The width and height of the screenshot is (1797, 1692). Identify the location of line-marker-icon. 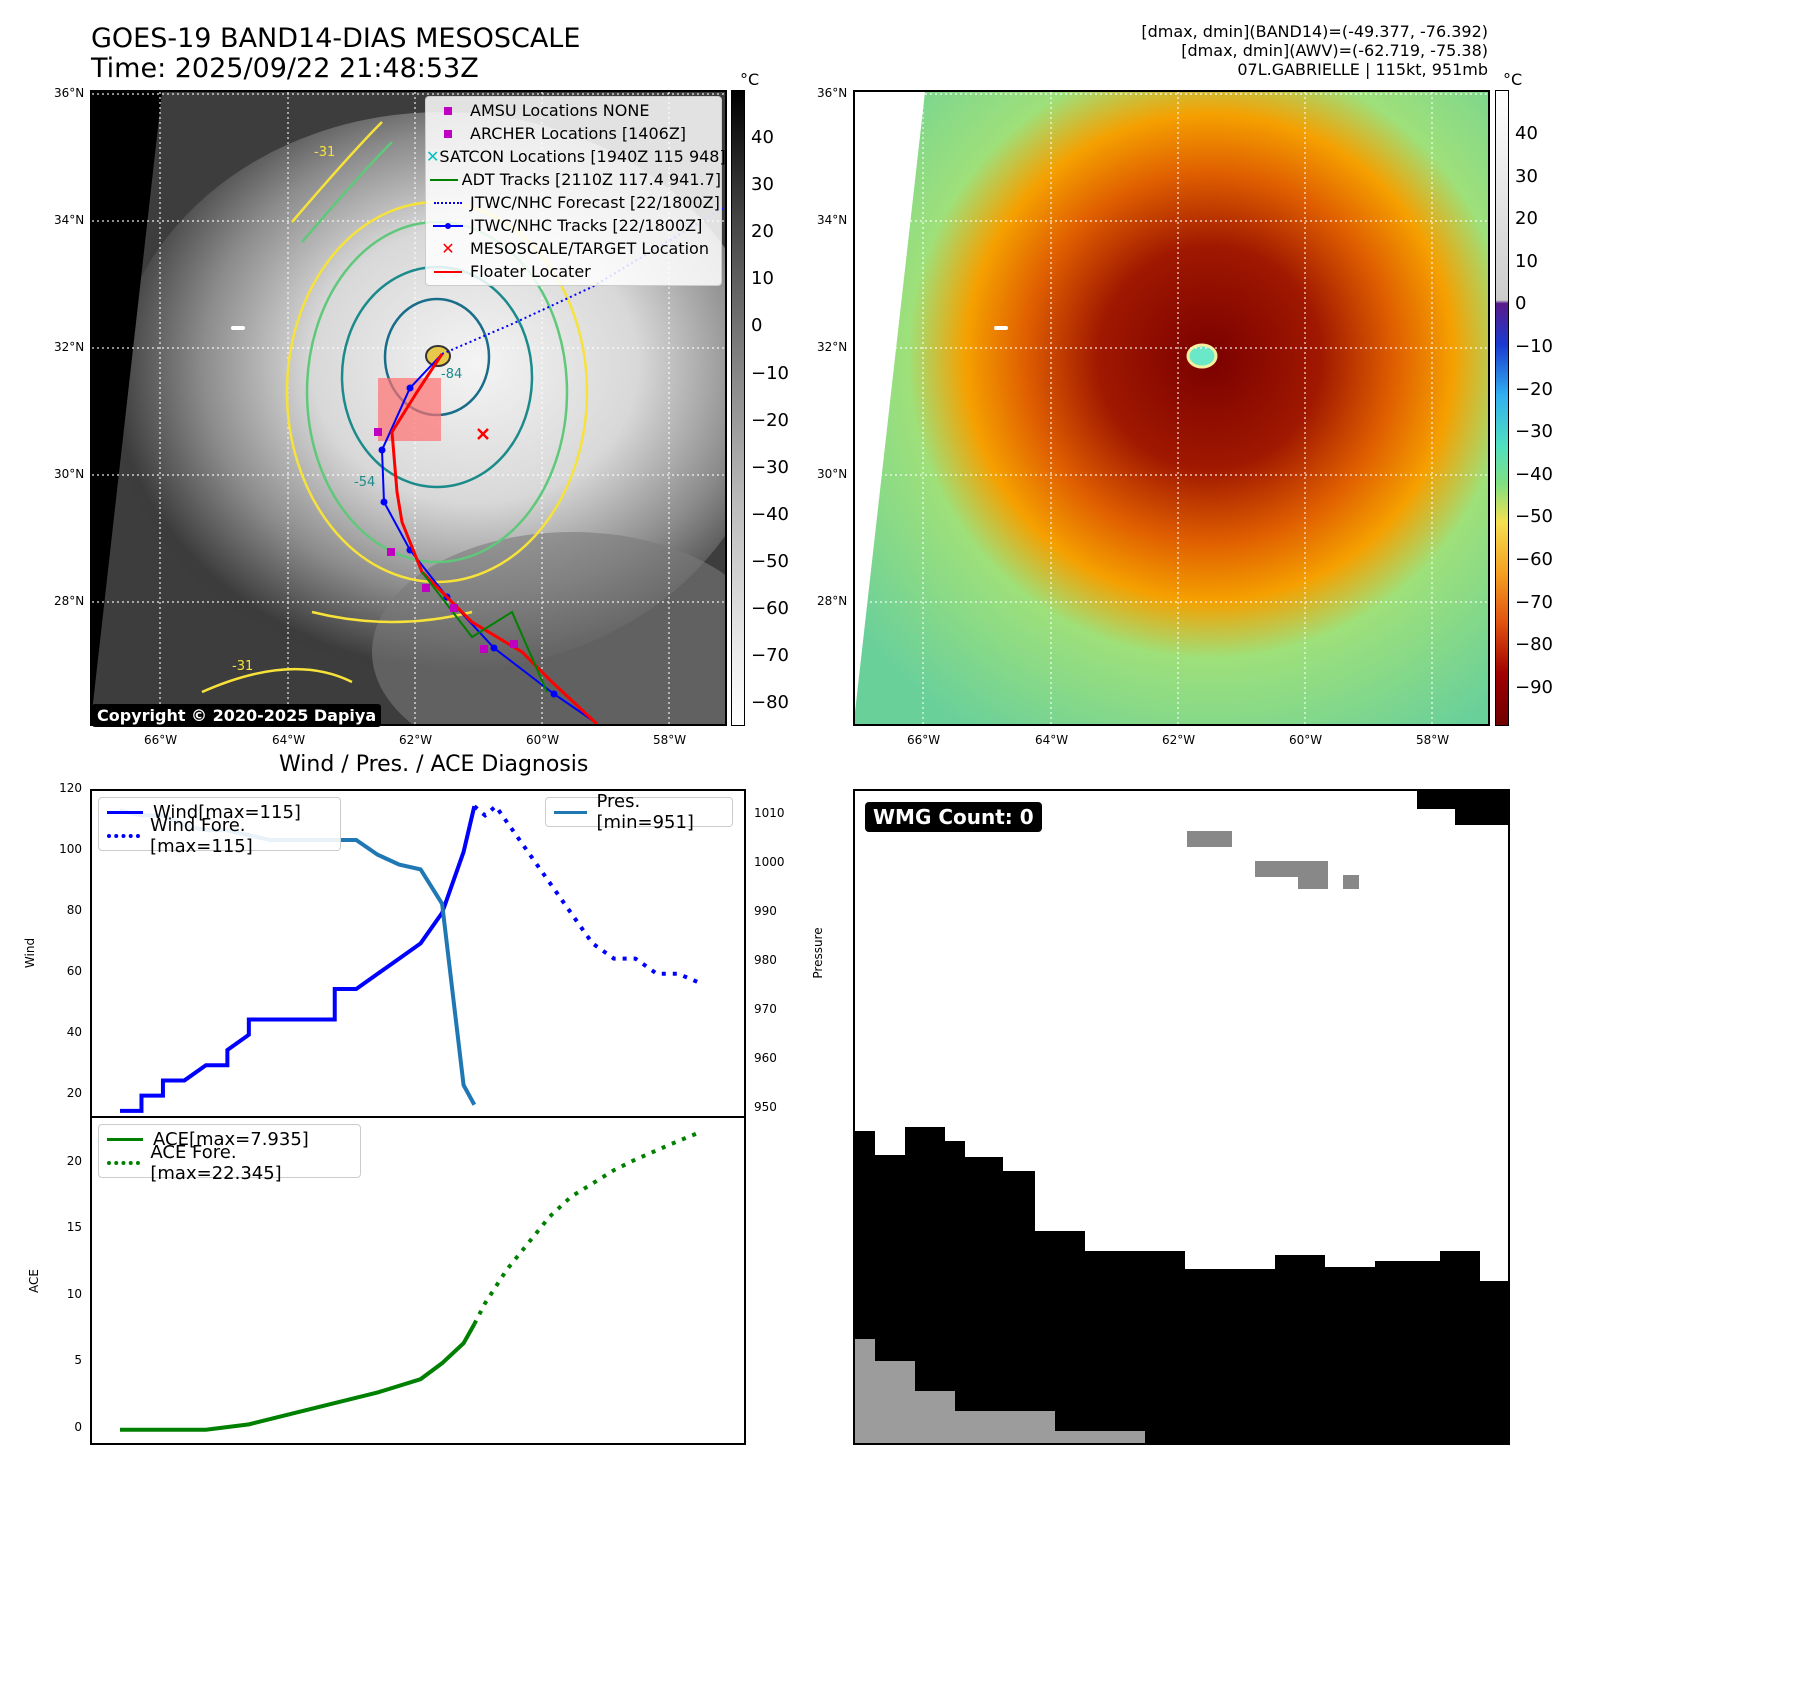
(448, 271).